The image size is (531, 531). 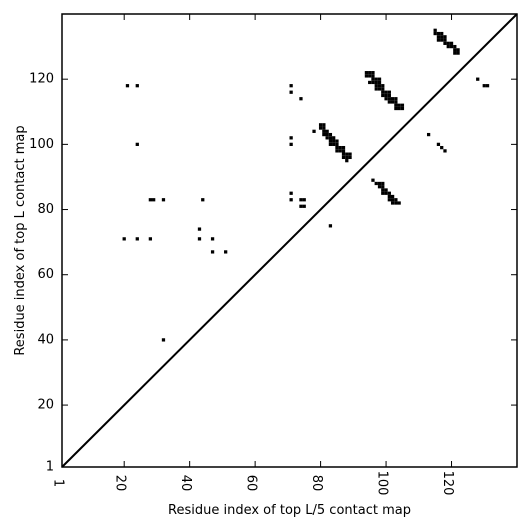 What do you see at coordinates (251, 483) in the screenshot?
I see `x-tick-label: 60` at bounding box center [251, 483].